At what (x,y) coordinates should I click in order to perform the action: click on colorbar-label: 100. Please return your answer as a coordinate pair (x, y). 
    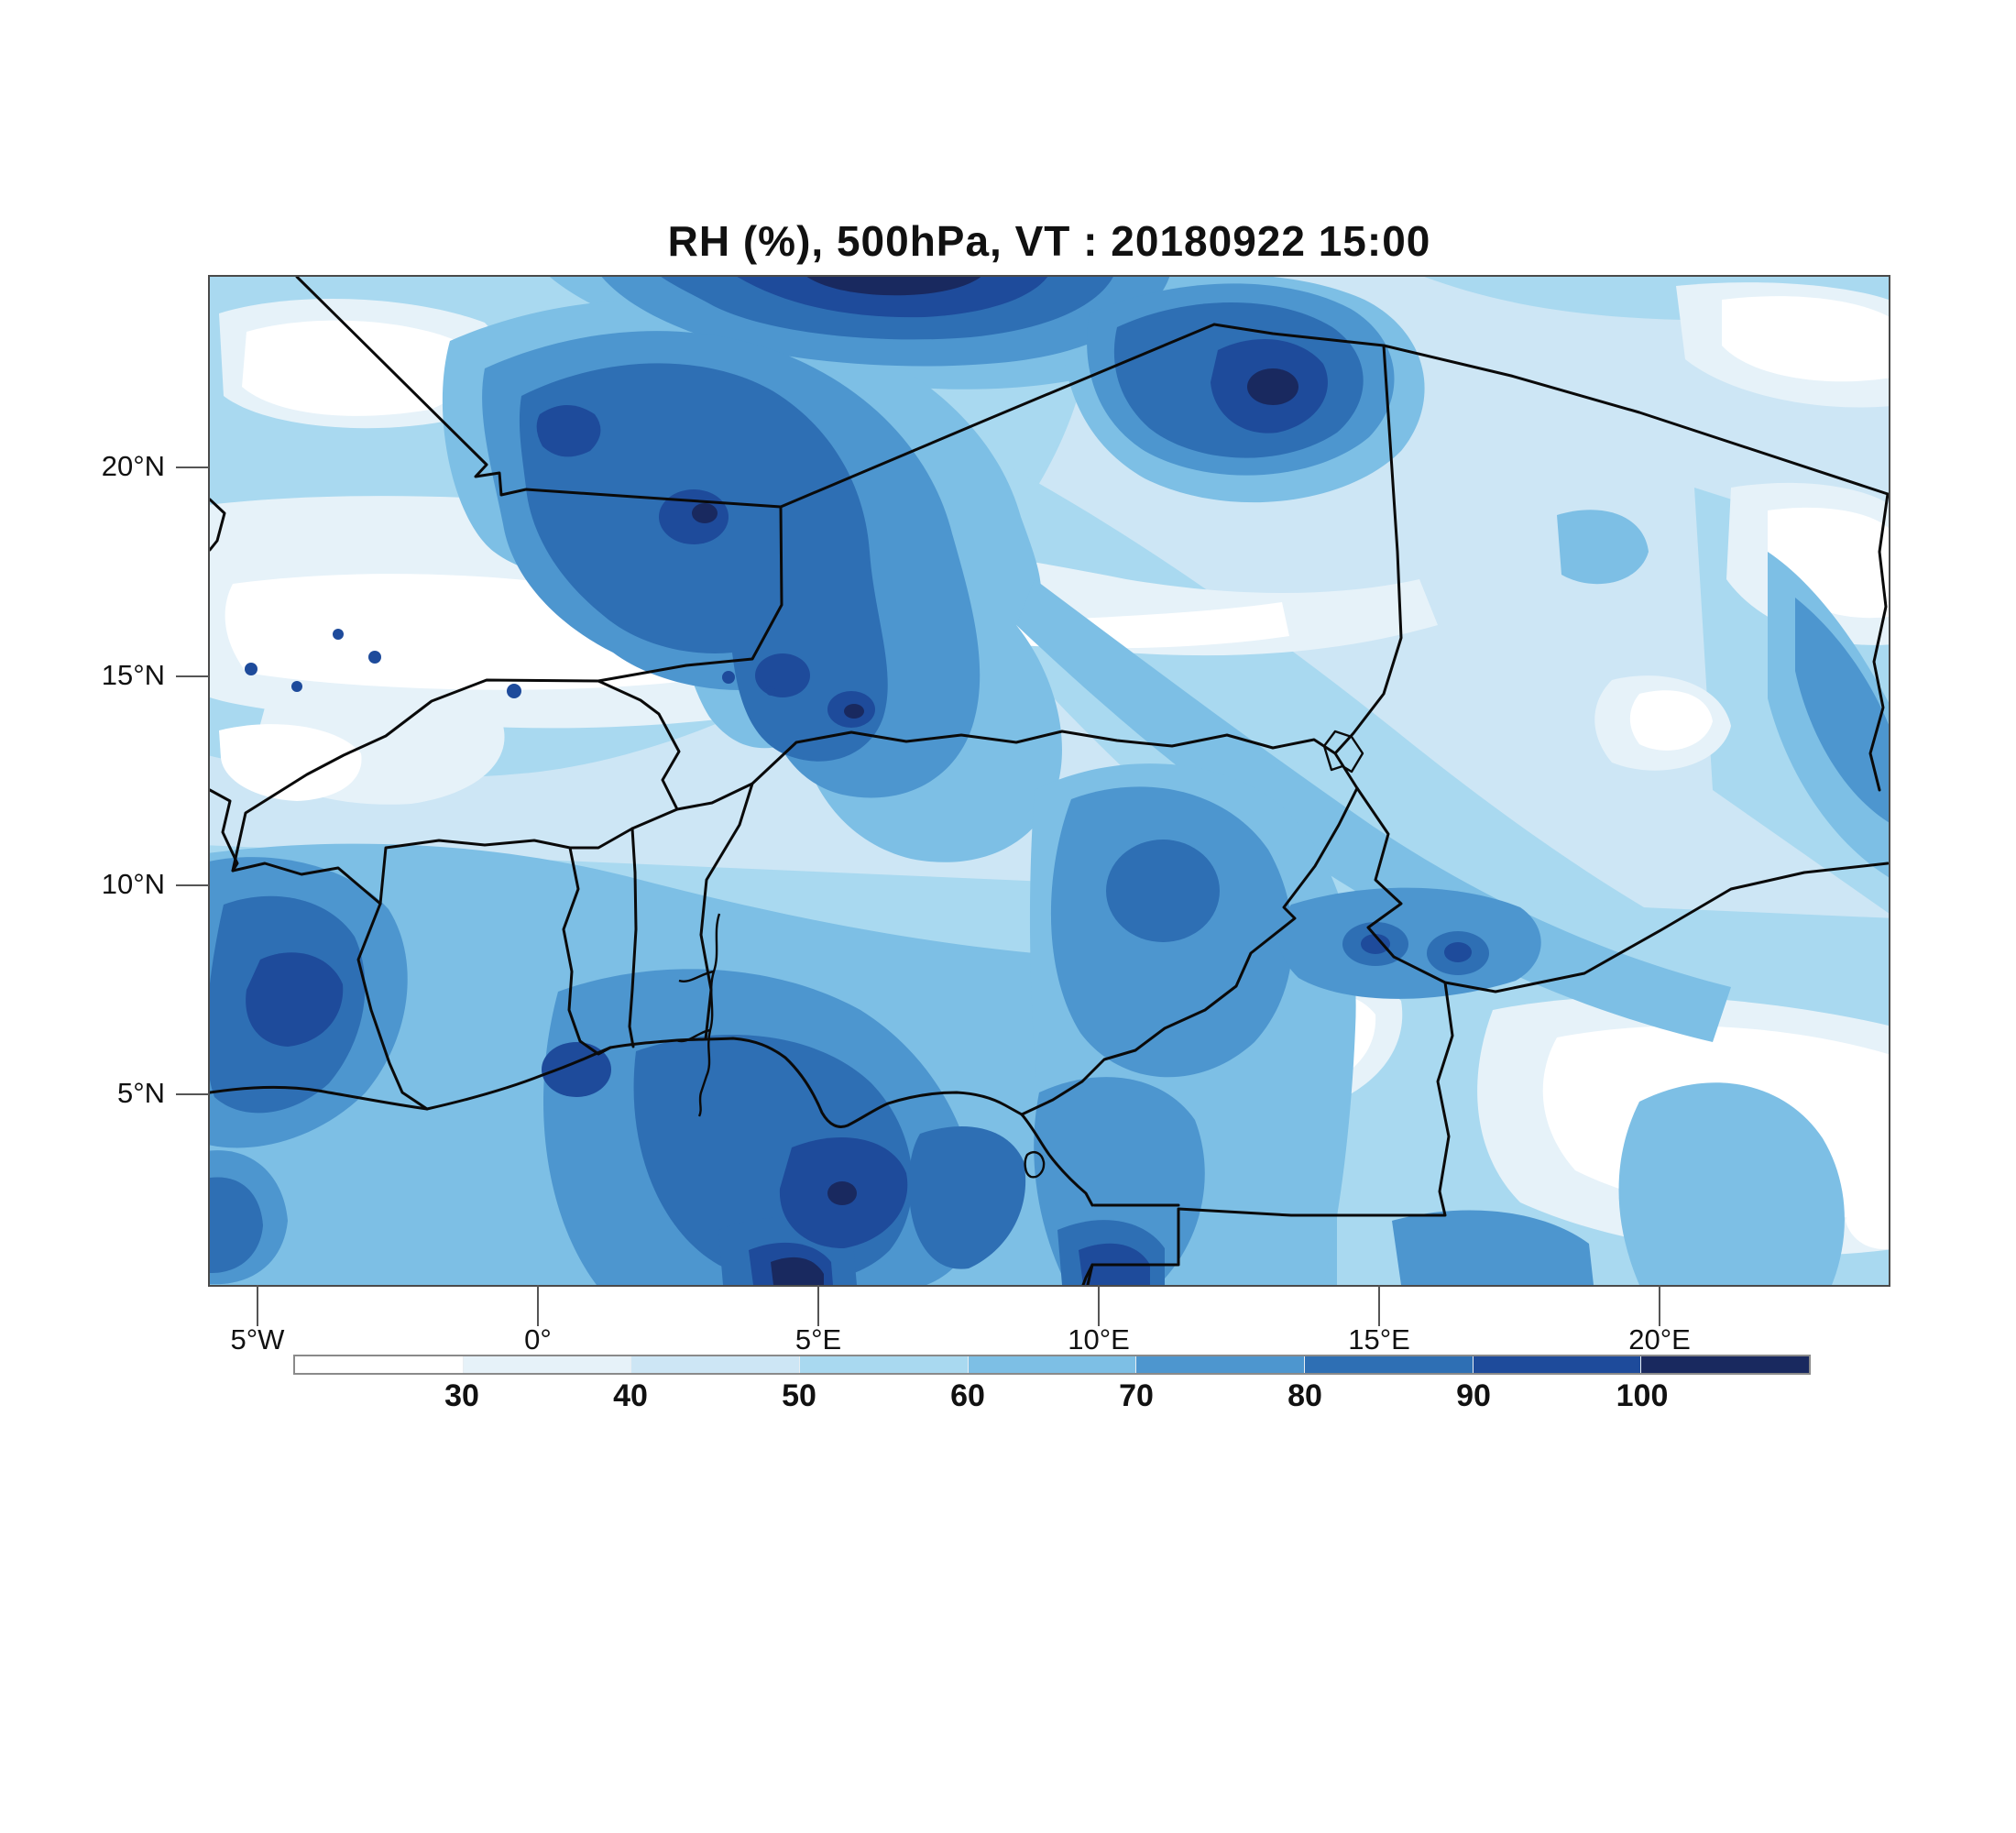
    Looking at the image, I should click on (1642, 1395).